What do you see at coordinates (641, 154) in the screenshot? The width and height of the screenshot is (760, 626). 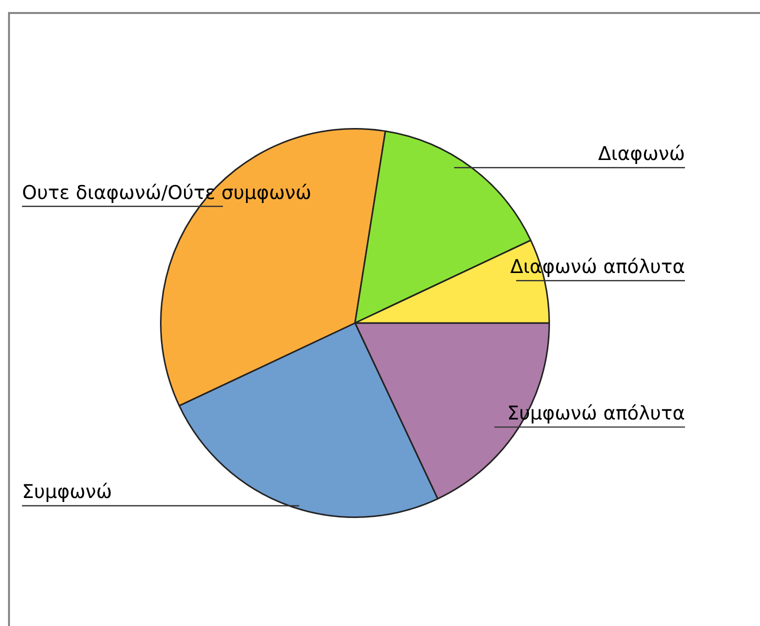 I see `slice-label: Διαφωνώ` at bounding box center [641, 154].